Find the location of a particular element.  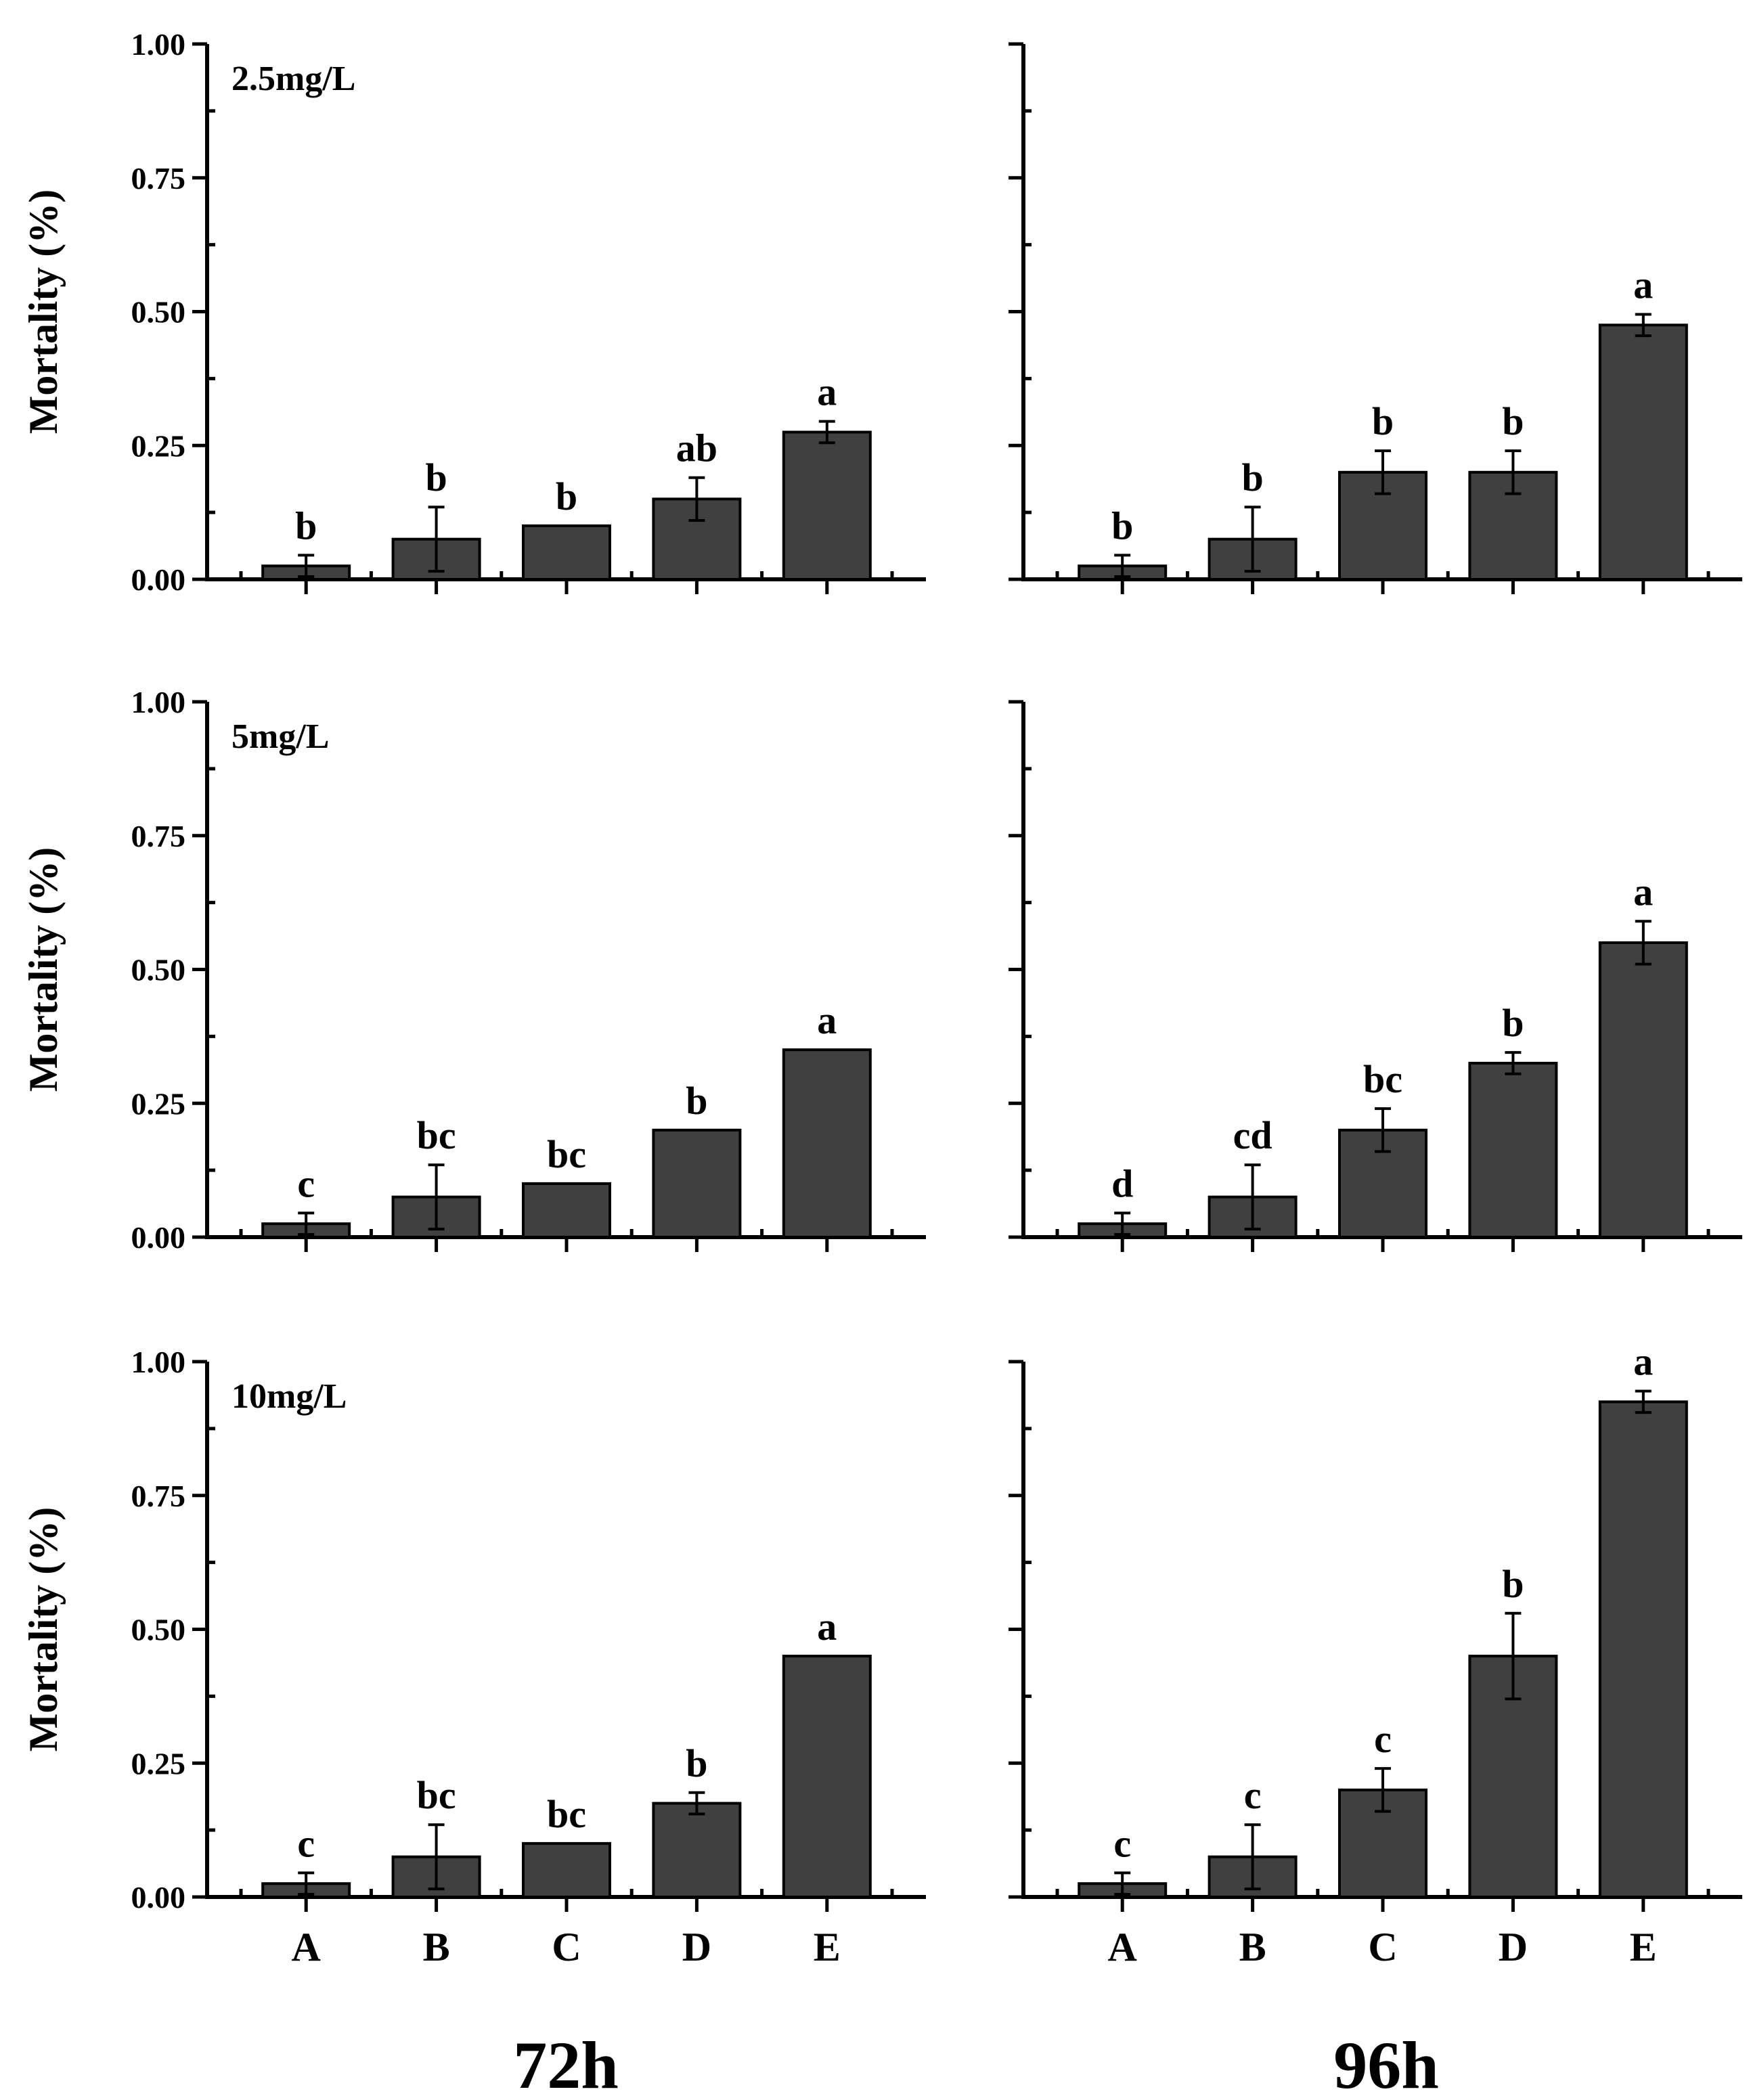

concentration-label: 2.5mg/L is located at coordinates (293, 79).